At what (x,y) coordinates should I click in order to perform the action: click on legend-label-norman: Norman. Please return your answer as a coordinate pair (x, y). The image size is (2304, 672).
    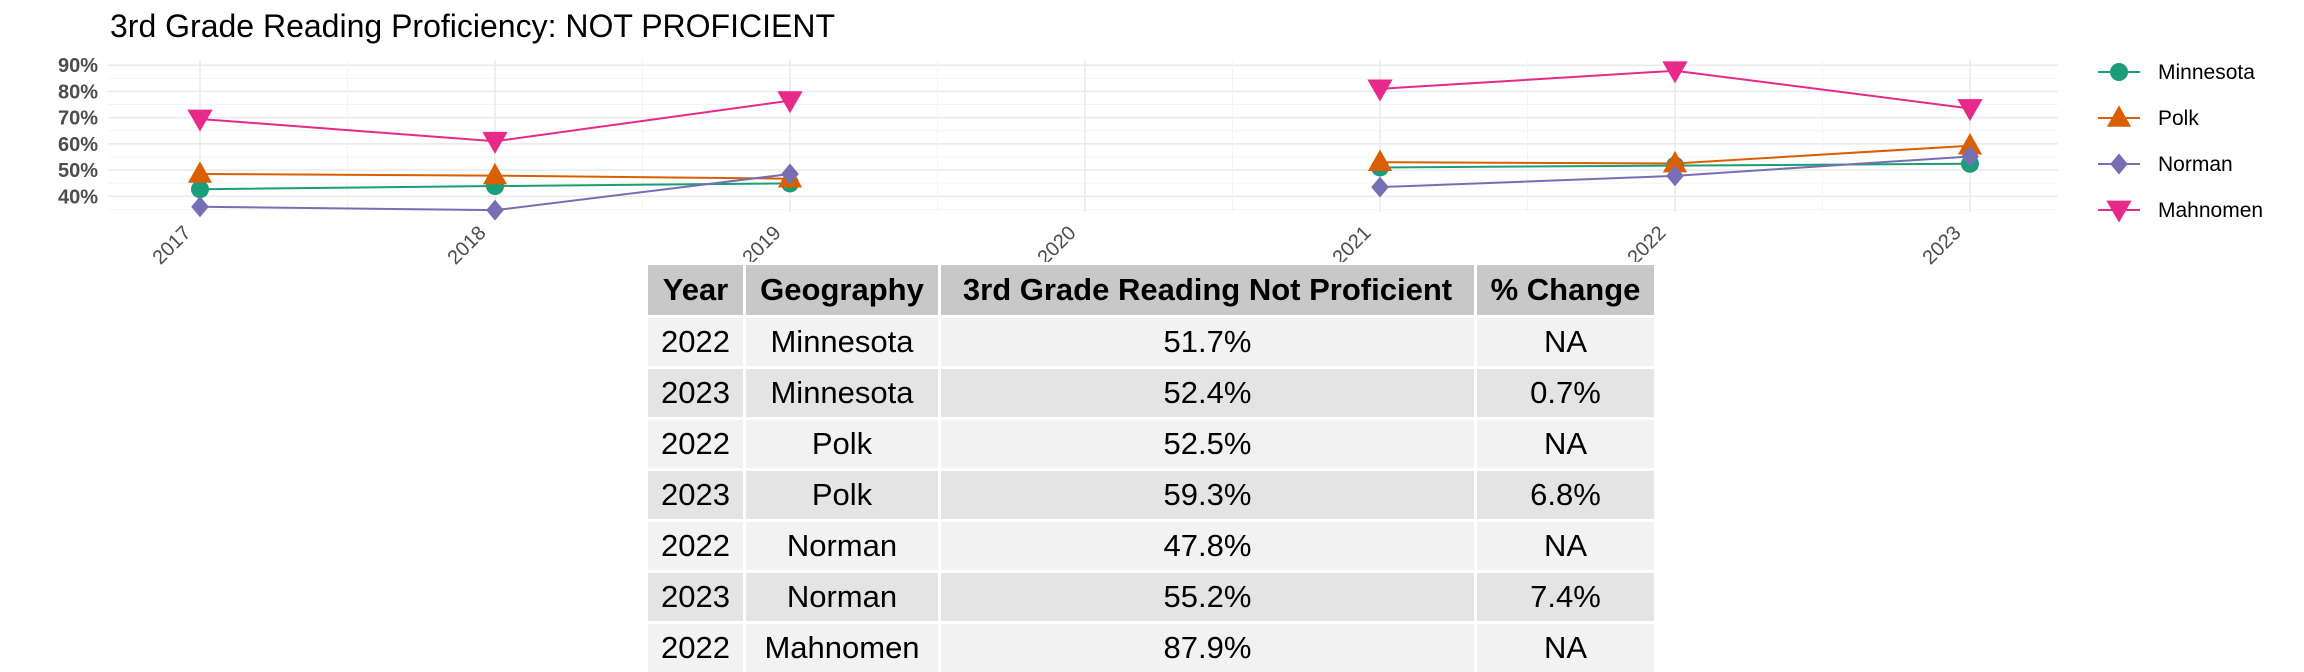
    Looking at the image, I should click on (2195, 164).